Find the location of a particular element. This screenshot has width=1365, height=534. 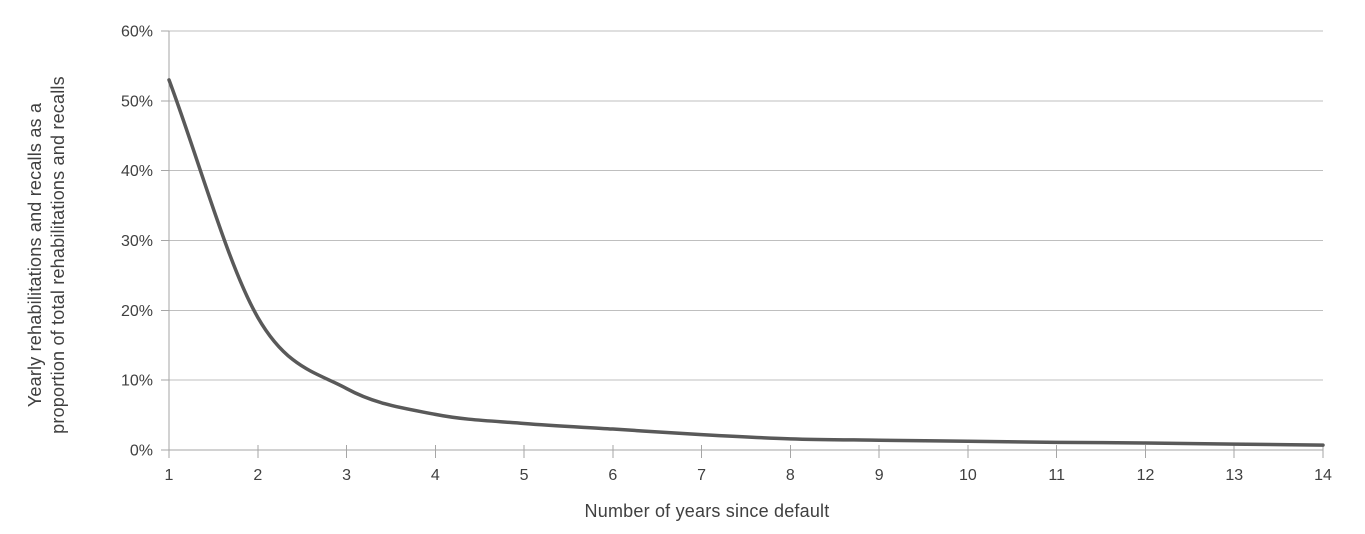

x-tick-label: 10 is located at coordinates (968, 475).